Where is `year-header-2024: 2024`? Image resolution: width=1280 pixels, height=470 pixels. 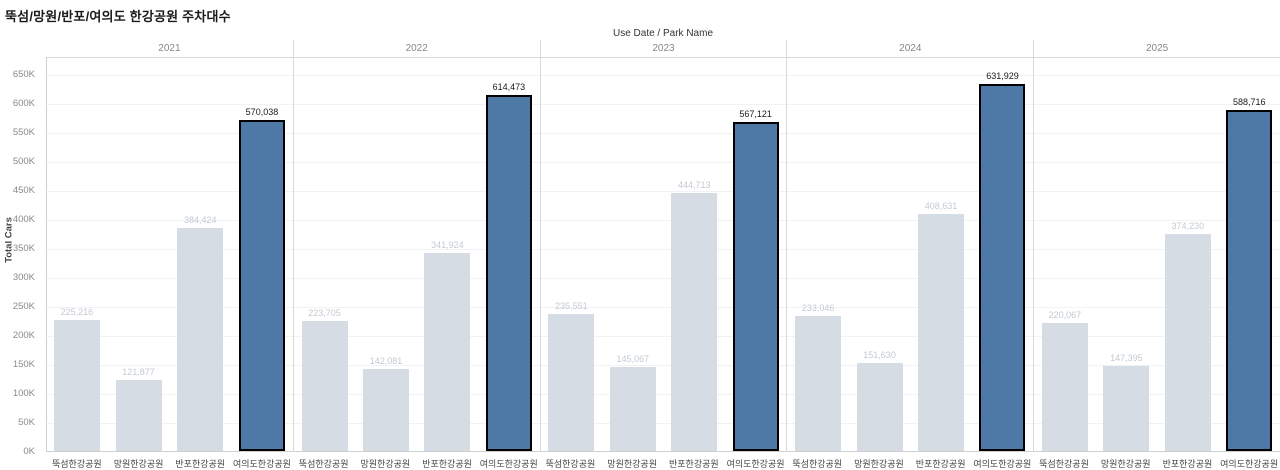 year-header-2024: 2024 is located at coordinates (910, 49).